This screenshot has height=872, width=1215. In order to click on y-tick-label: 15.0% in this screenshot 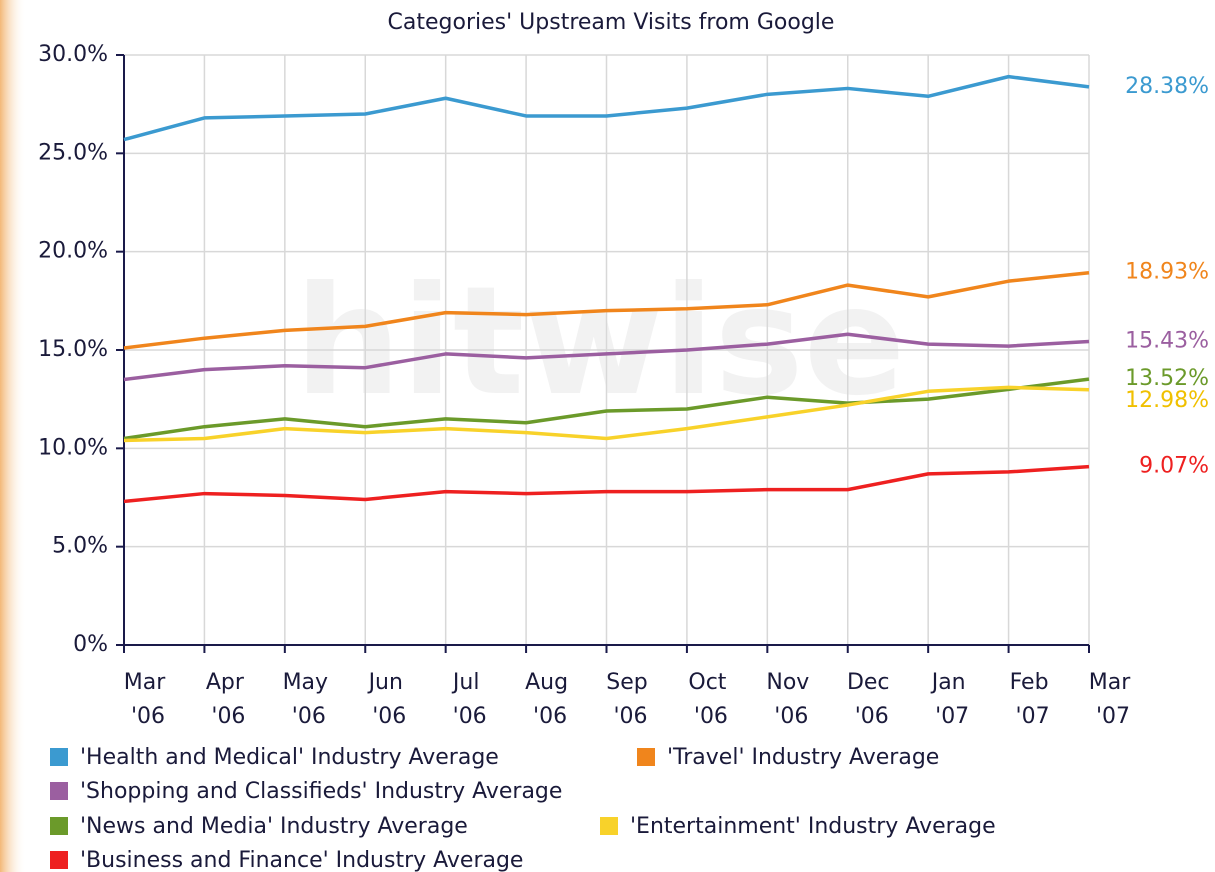, I will do `click(73, 349)`.